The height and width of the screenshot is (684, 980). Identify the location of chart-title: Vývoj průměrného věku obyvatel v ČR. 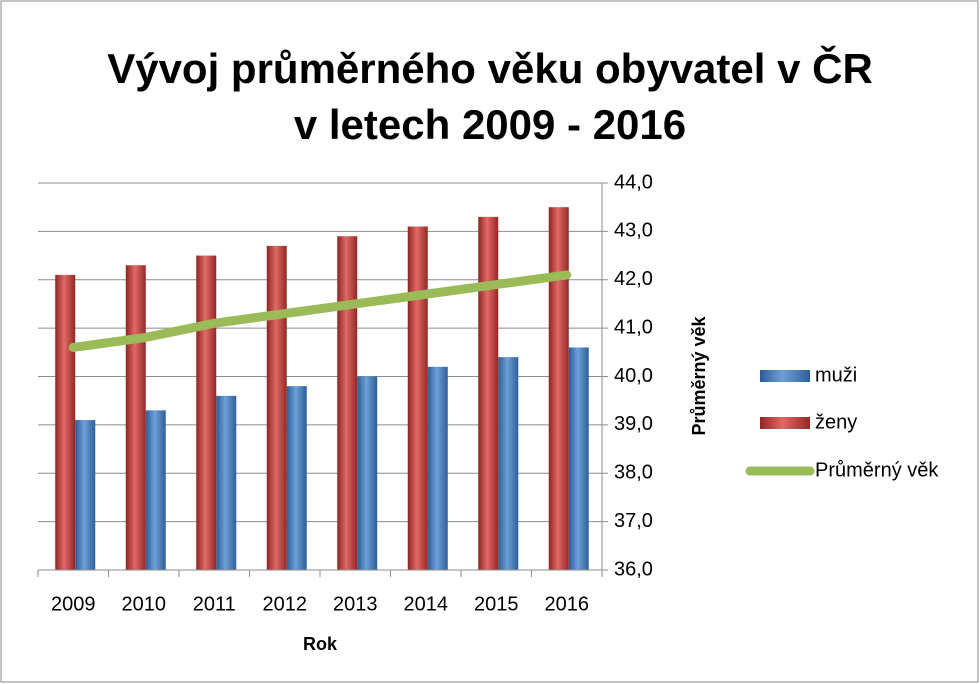
(490, 68).